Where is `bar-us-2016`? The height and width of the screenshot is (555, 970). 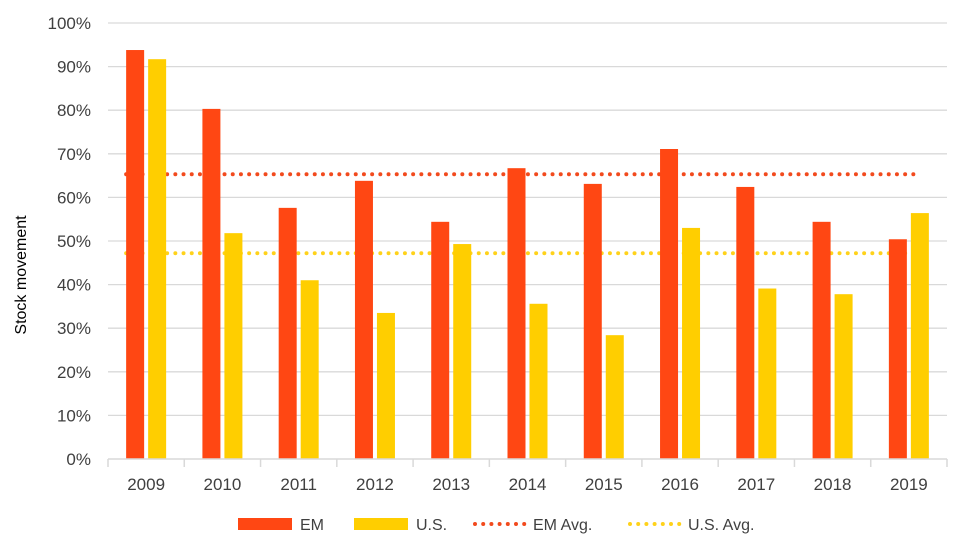
bar-us-2016 is located at coordinates (691, 343).